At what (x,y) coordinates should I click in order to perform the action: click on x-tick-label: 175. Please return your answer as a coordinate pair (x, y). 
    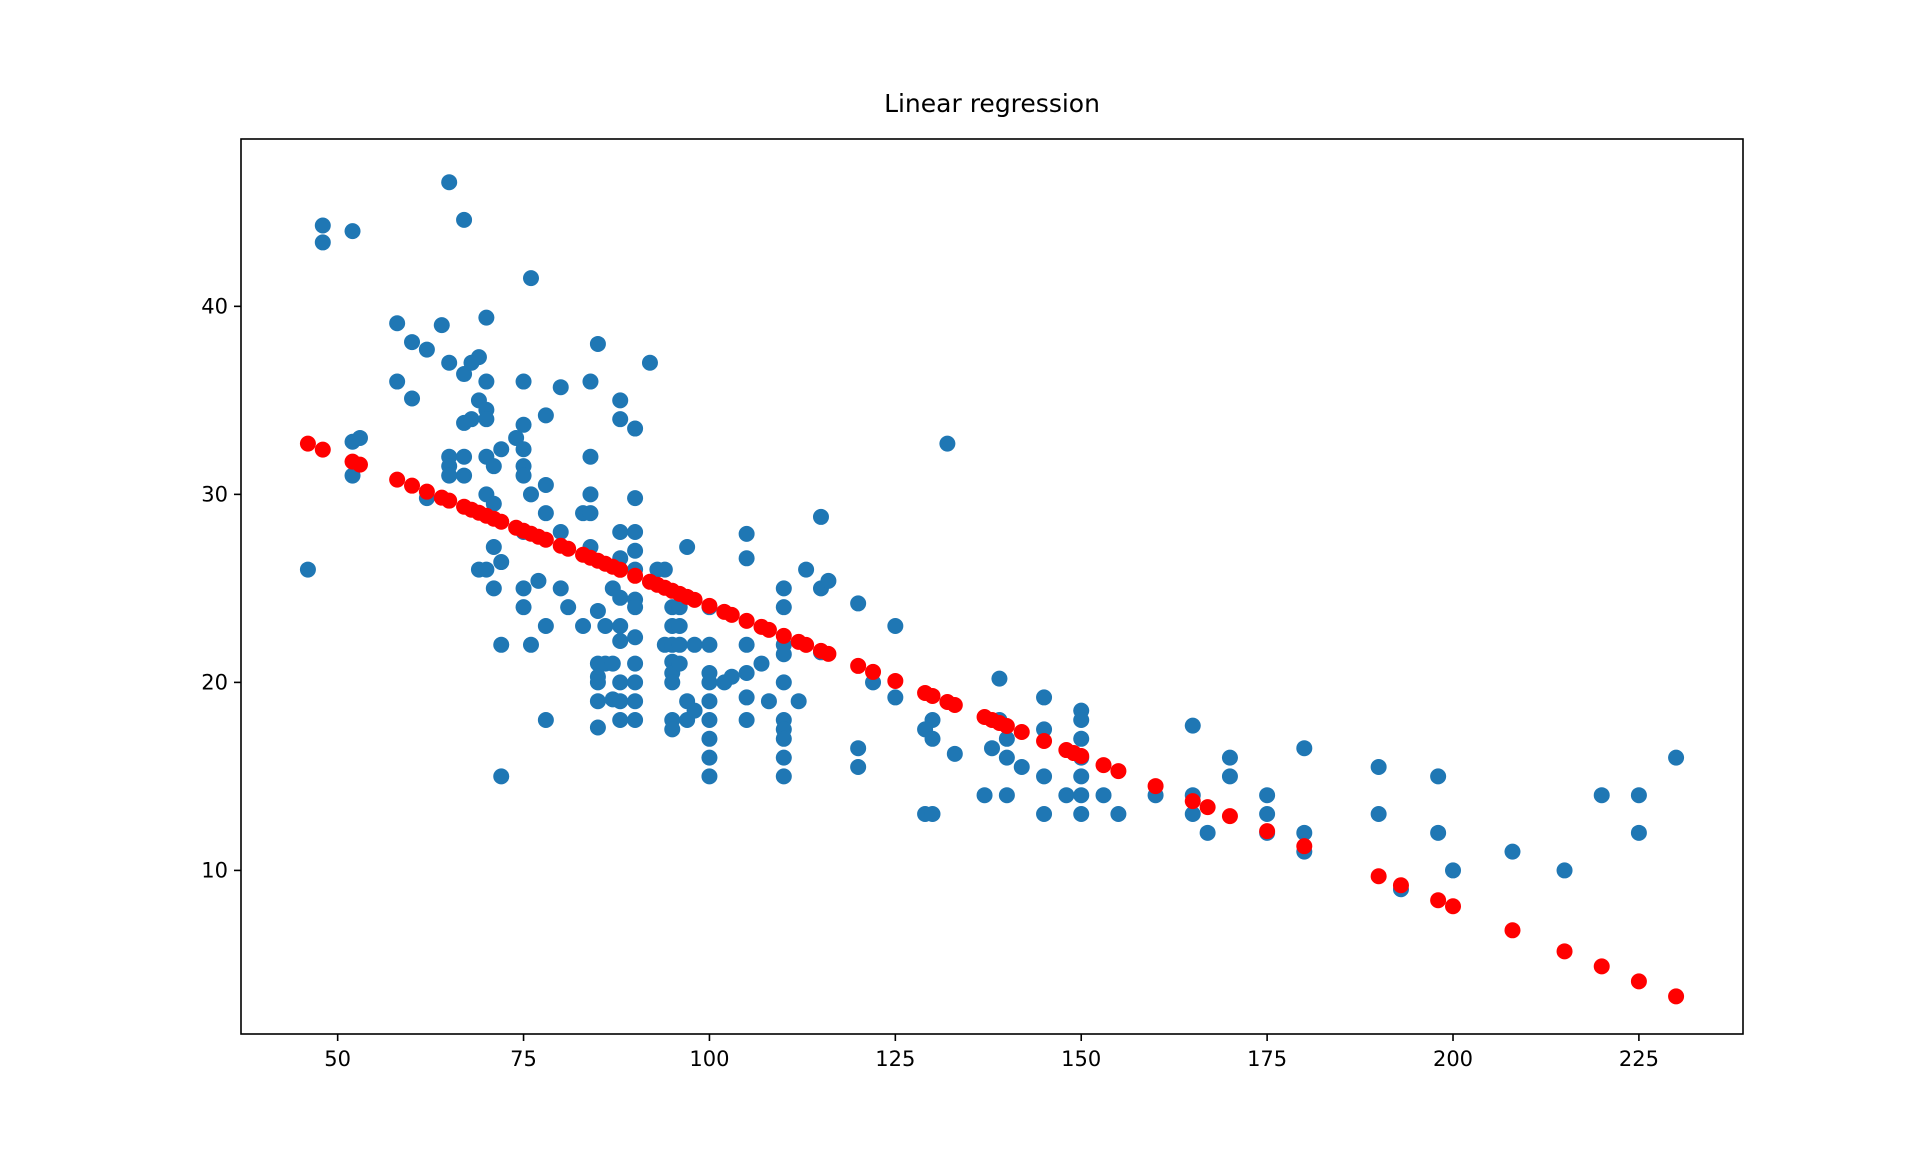
    Looking at the image, I should click on (1267, 1059).